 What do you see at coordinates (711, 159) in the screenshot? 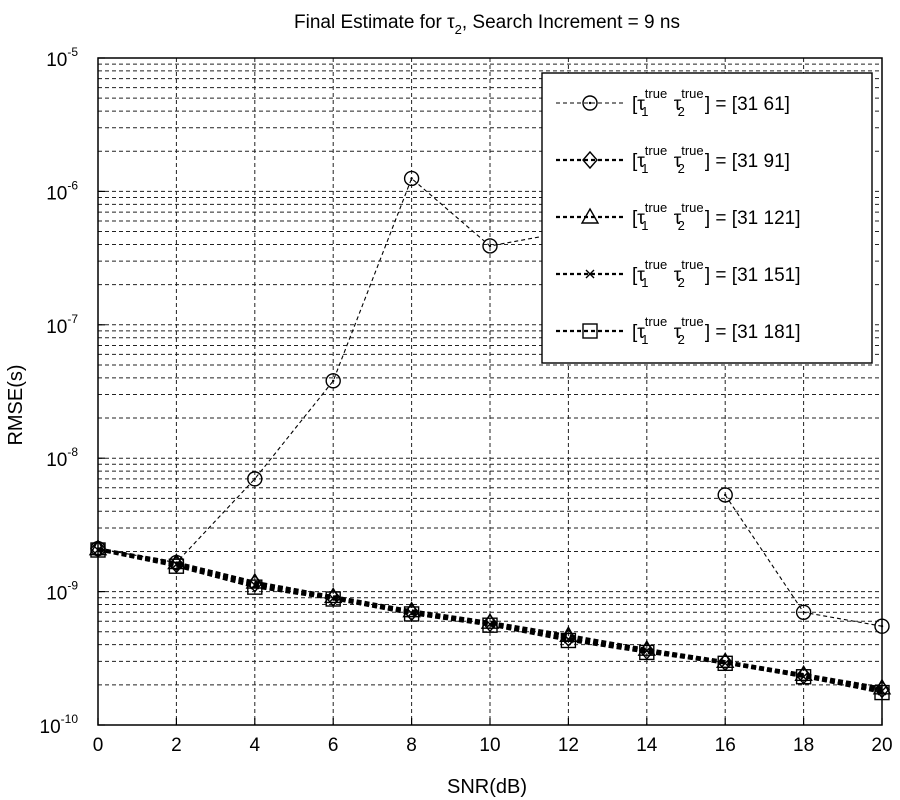
I see `legend-label: [τtrue 1 τtrue 2] = [31 91]` at bounding box center [711, 159].